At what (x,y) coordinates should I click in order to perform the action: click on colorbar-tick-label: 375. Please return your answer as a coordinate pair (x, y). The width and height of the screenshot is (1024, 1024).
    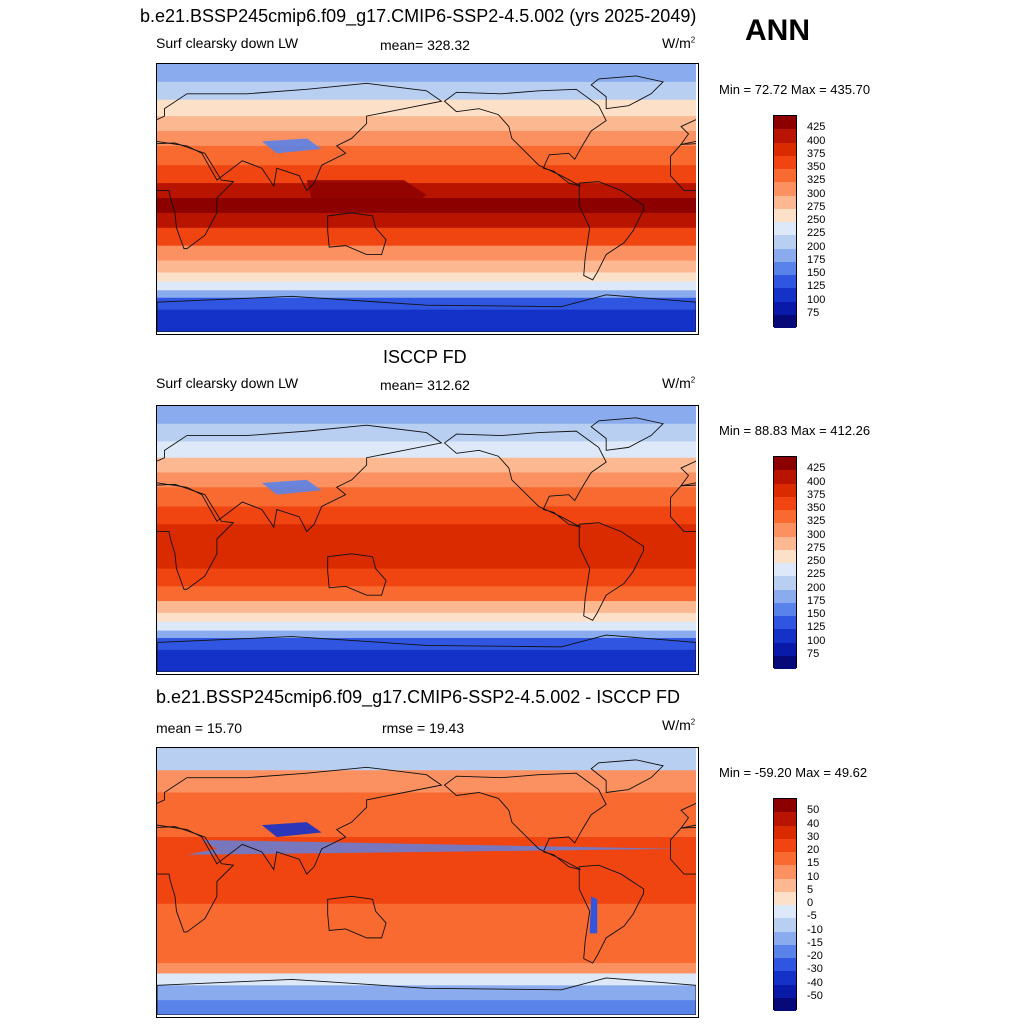
    Looking at the image, I should click on (816, 153).